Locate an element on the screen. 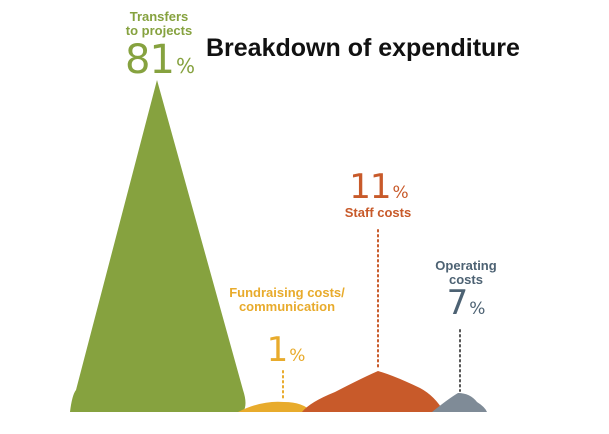 This screenshot has width=609, height=434. label-transfers-to-projects: Transfers to projects is located at coordinates (159, 23).